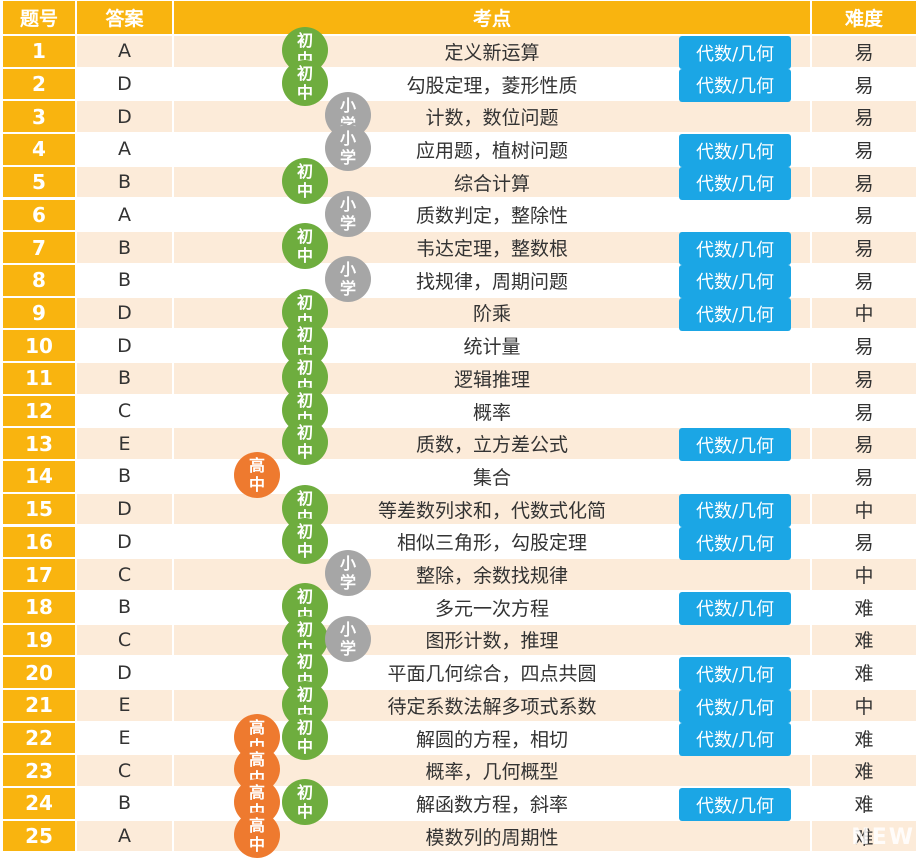 The width and height of the screenshot is (921, 858). What do you see at coordinates (491, 608) in the screenshot?
I see `topic-text: 多元一次方程` at bounding box center [491, 608].